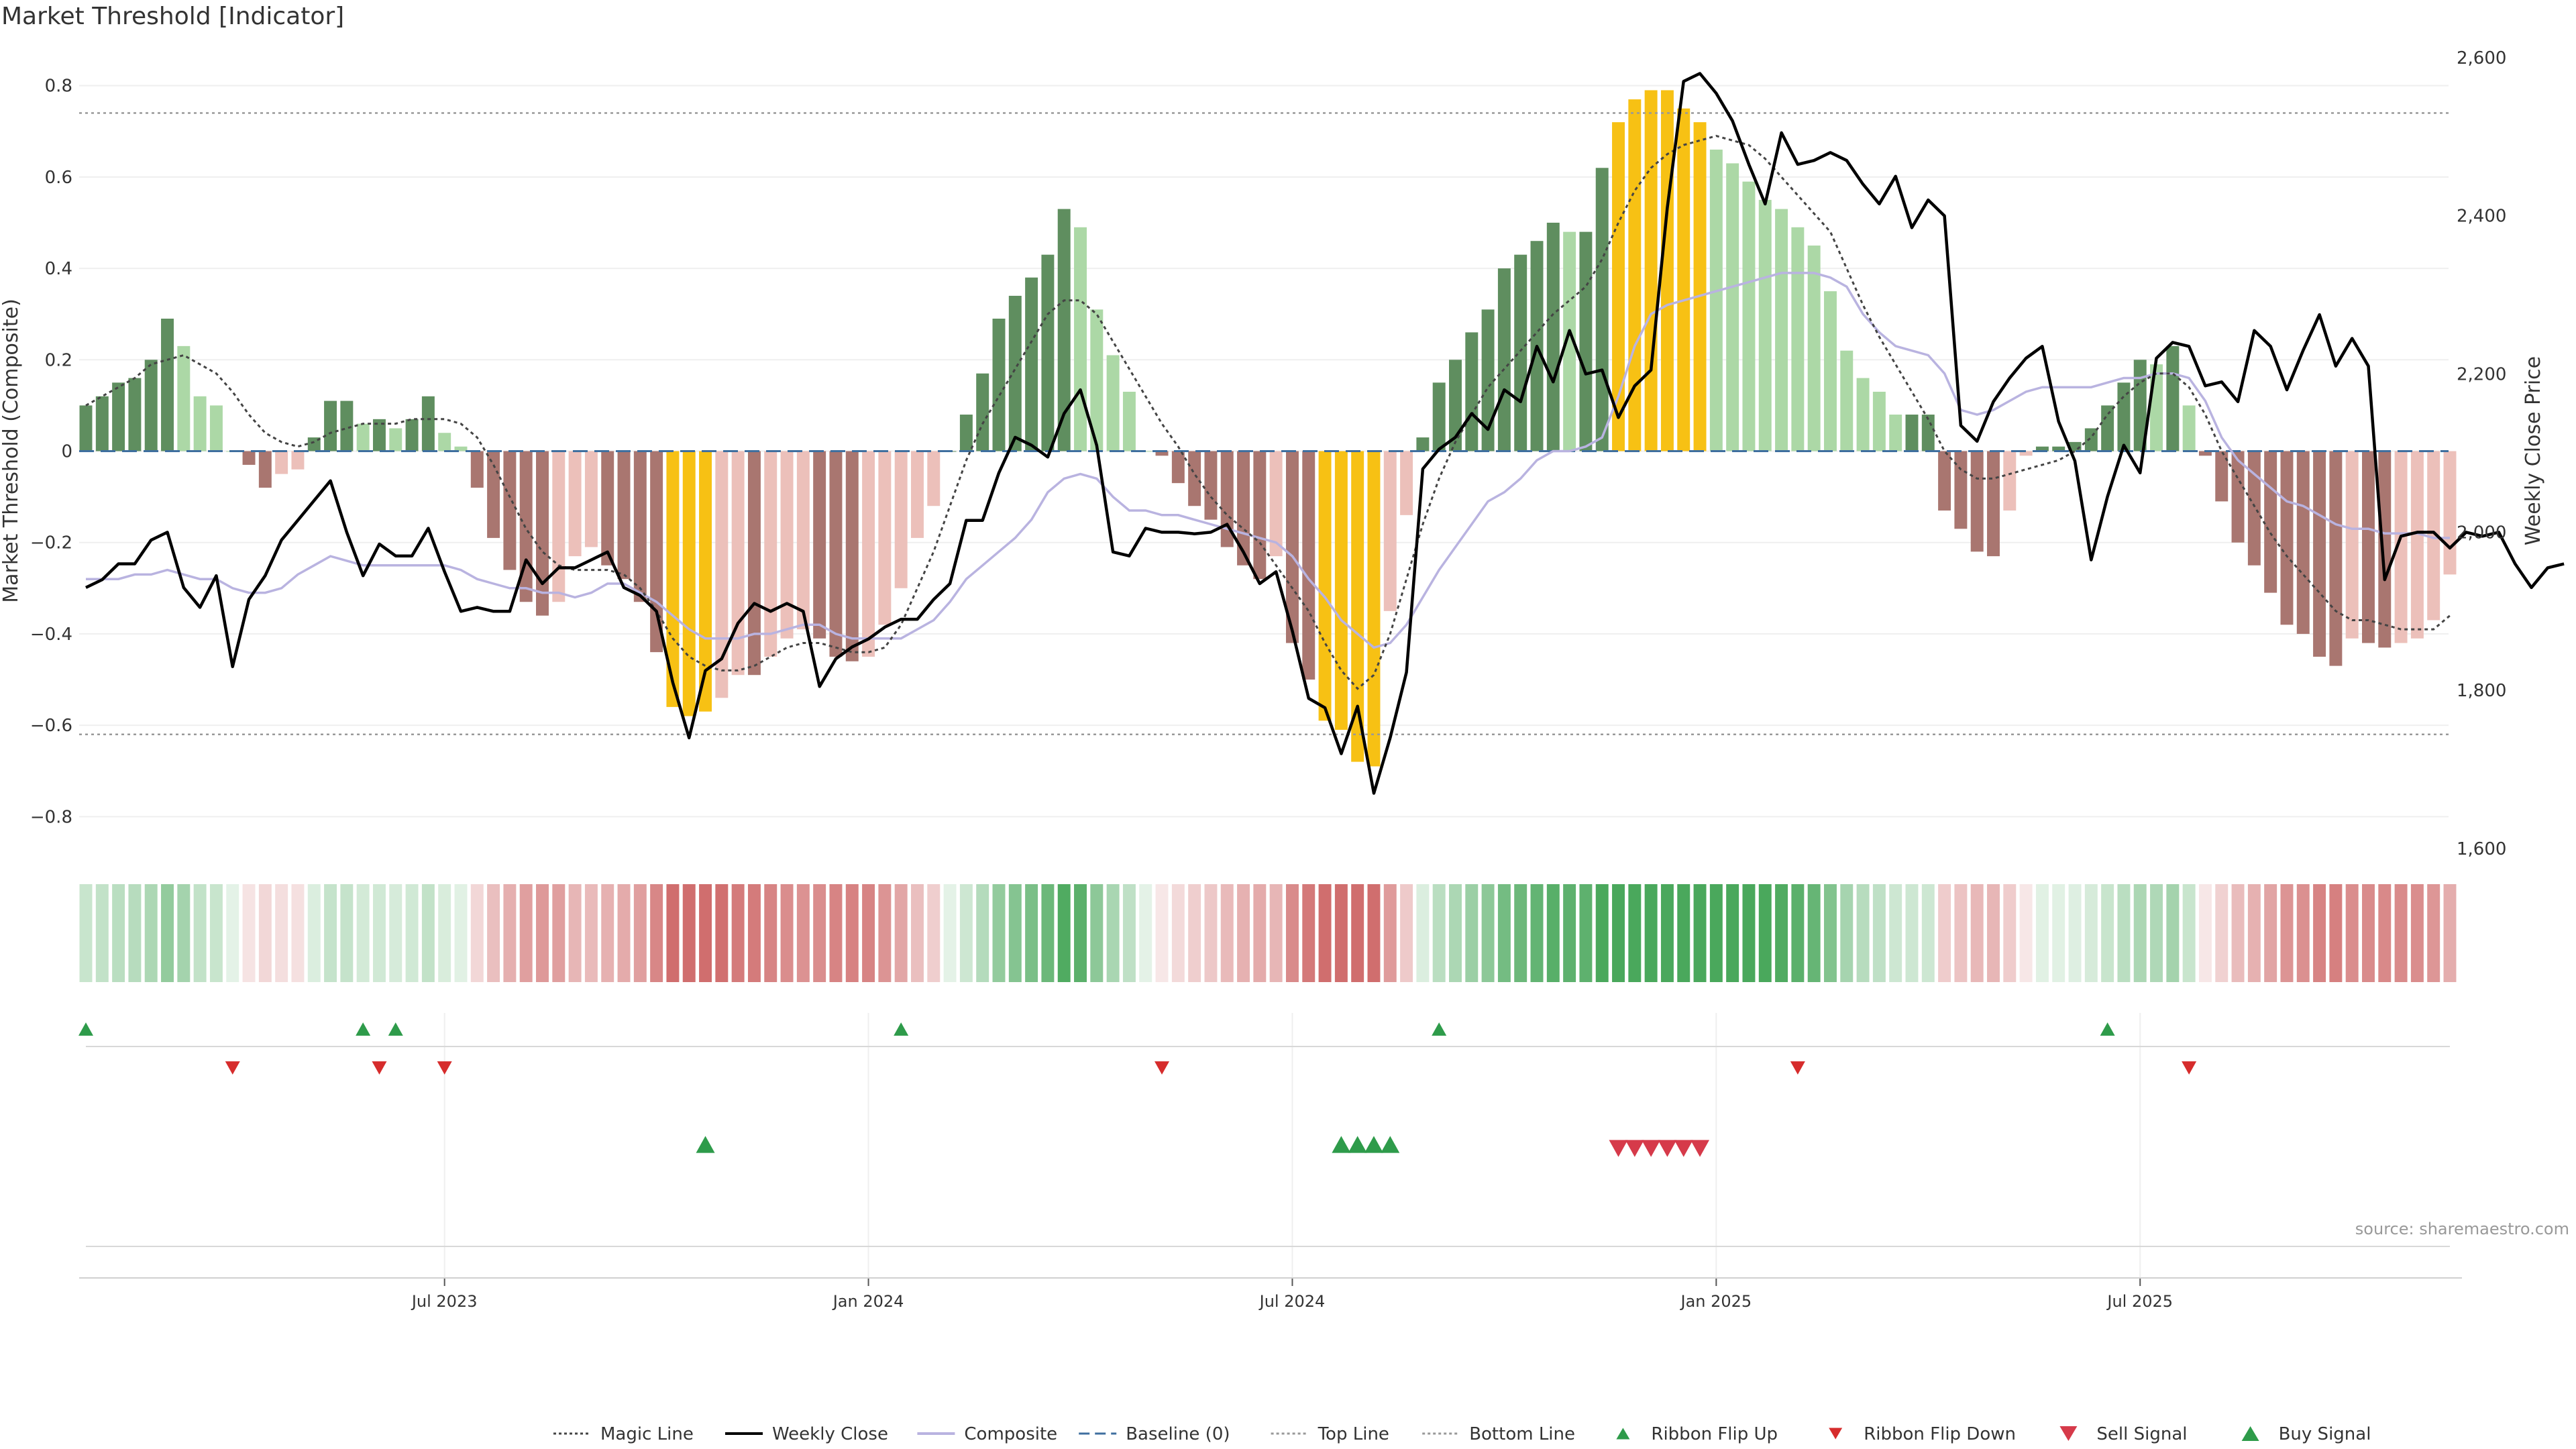 The height and width of the screenshot is (1449, 2576). What do you see at coordinates (58, 178) in the screenshot?
I see `y-tick-label-left: 0.6` at bounding box center [58, 178].